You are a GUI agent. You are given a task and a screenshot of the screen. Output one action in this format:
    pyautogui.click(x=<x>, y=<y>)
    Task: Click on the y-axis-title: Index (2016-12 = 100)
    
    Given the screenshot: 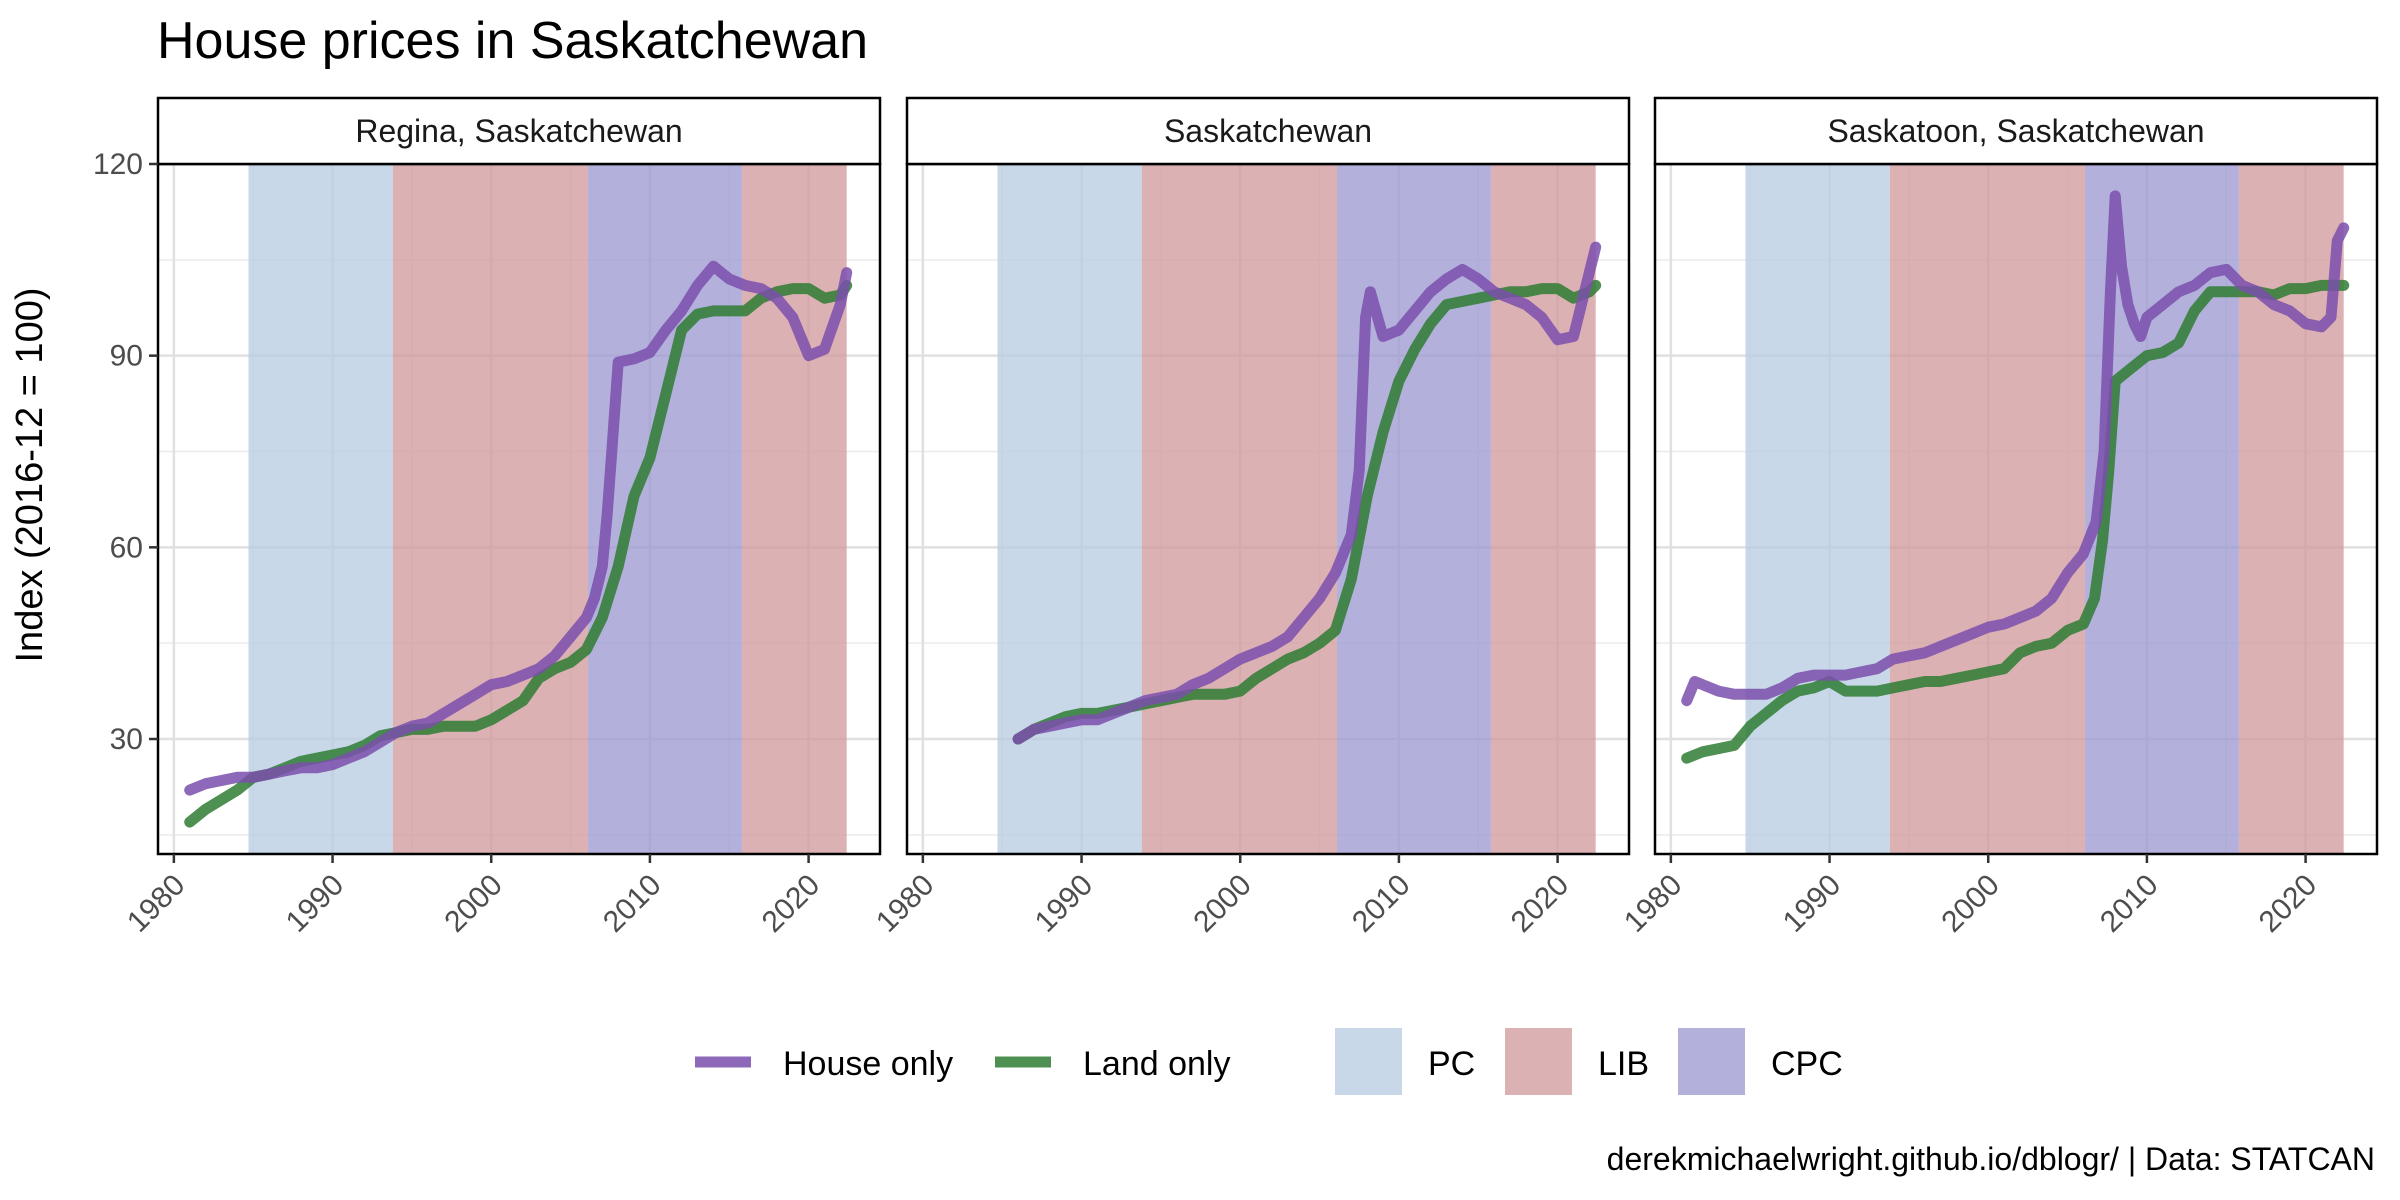 What is the action you would take?
    pyautogui.click(x=30, y=475)
    